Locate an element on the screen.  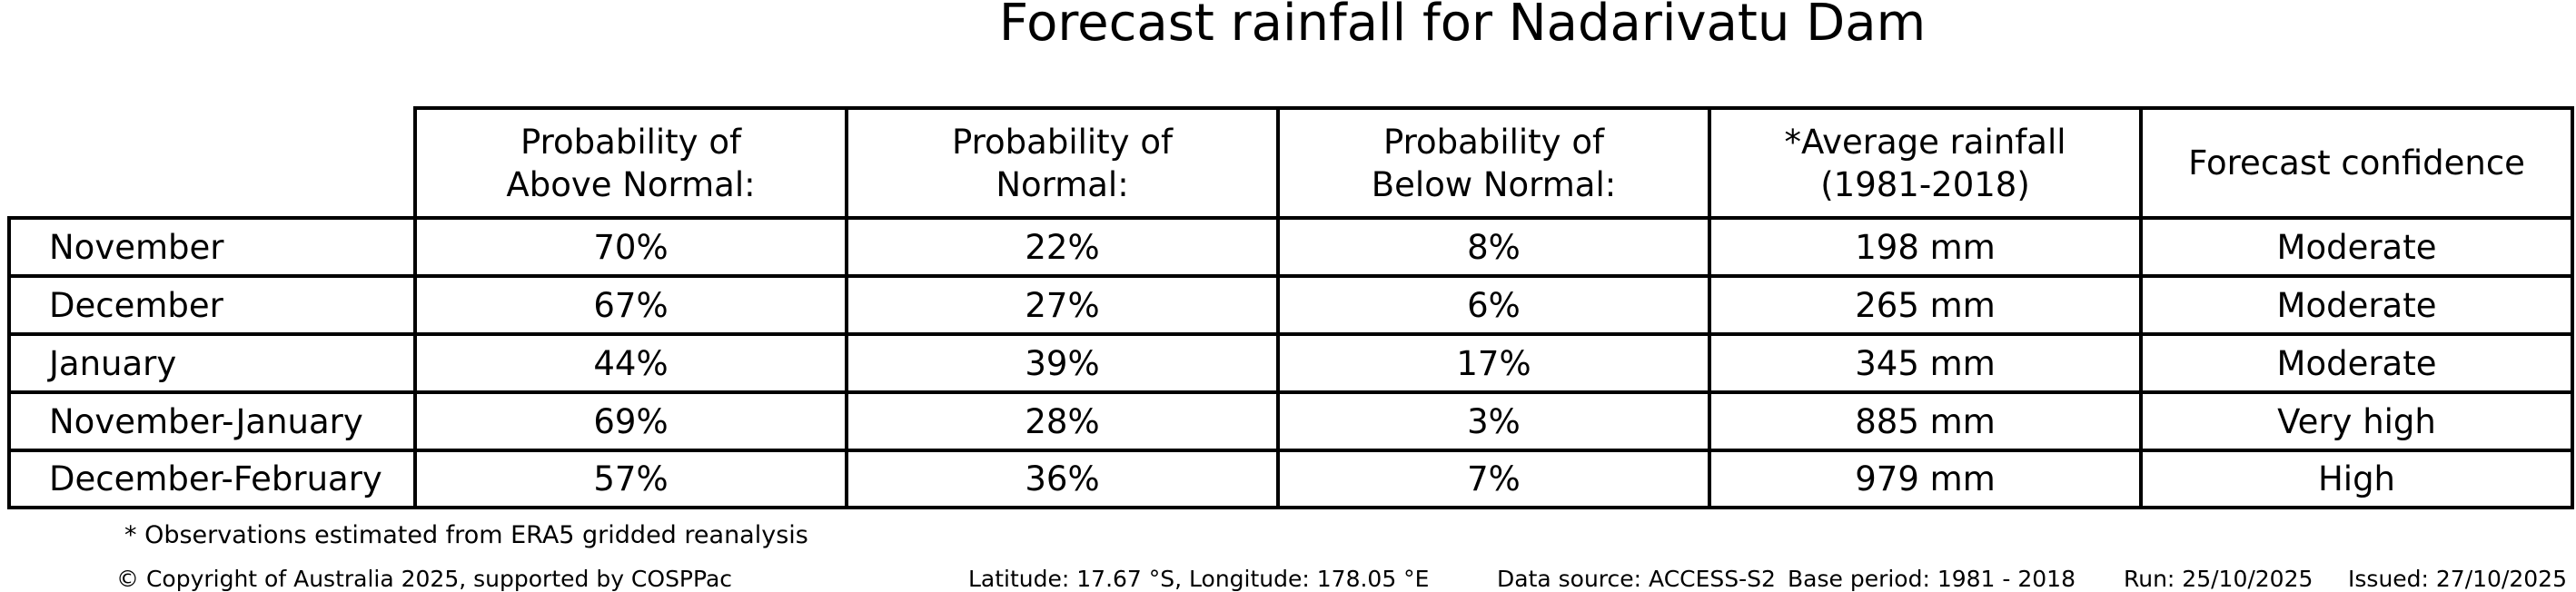
table-row-december-february: December-February 57% 36% 7% 979 mm High is located at coordinates (1290, 479).